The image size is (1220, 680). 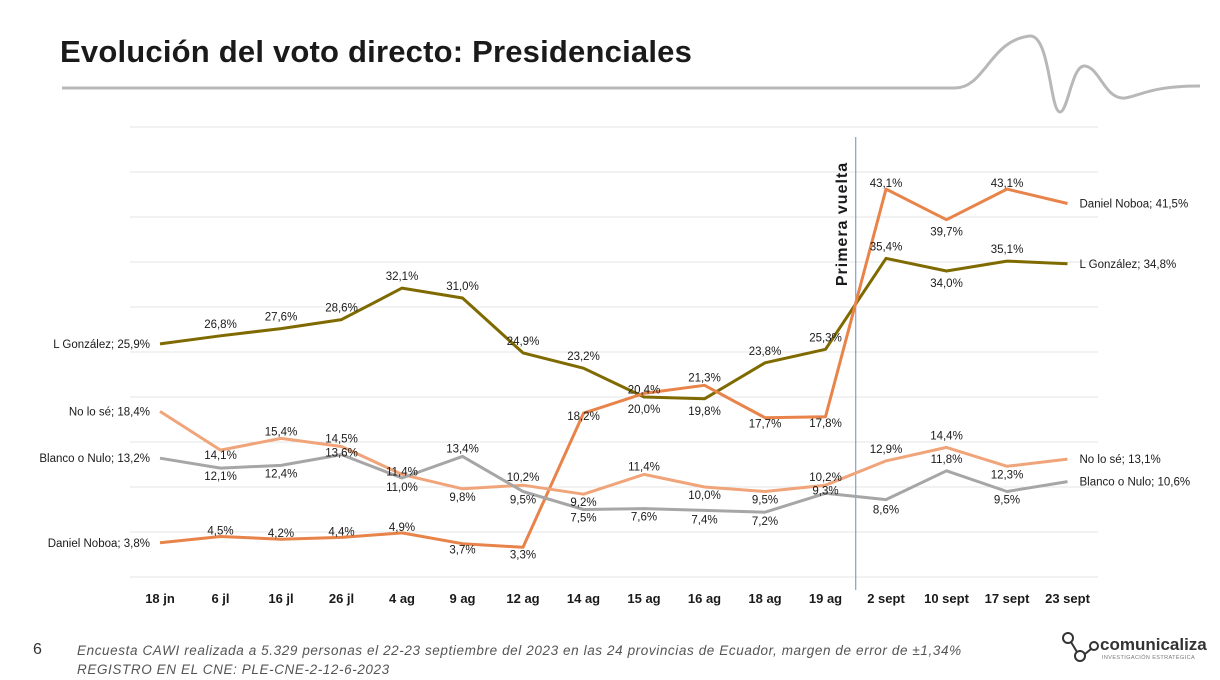 I want to click on data-label: 34,0%, so click(x=946, y=284).